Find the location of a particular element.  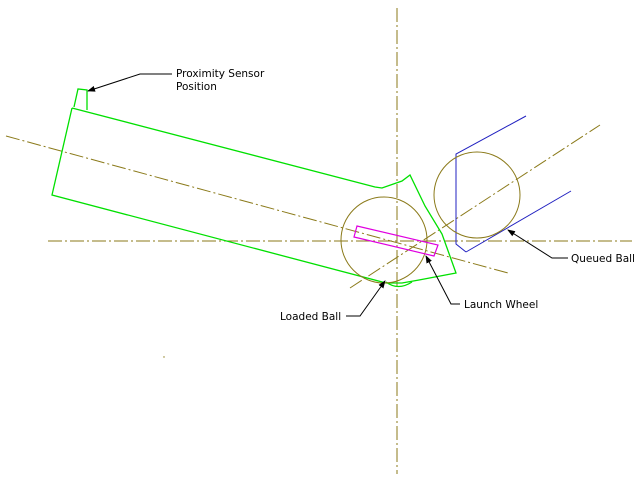

queued-ball-label: Queued Ball is located at coordinates (603, 259).